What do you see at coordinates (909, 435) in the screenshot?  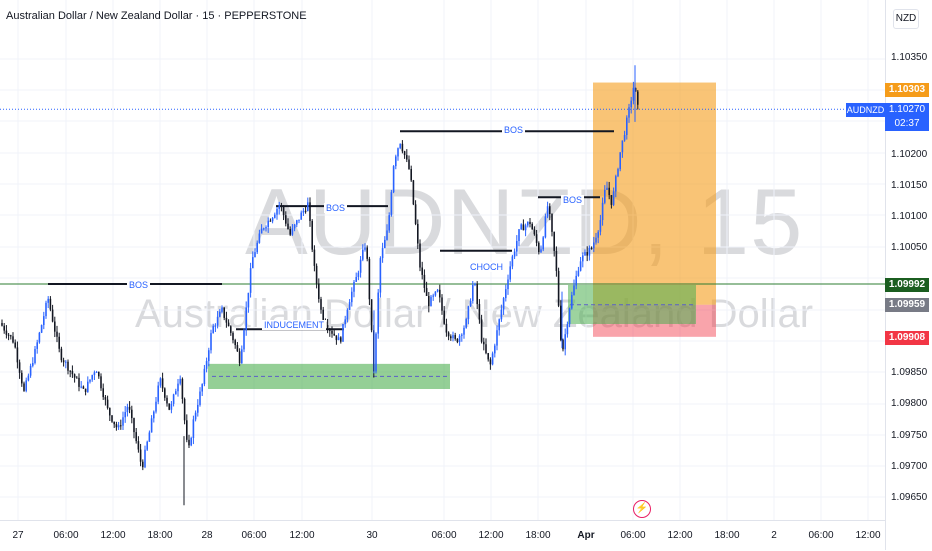 I see `price-tick: 1.09750` at bounding box center [909, 435].